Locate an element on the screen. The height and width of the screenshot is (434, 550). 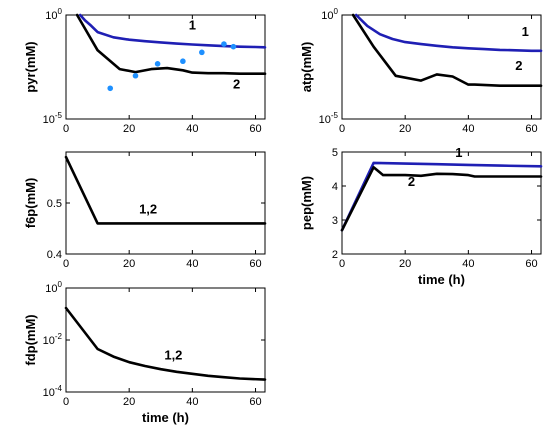
y-tick-label: 0.5 is located at coordinates (54, 204).